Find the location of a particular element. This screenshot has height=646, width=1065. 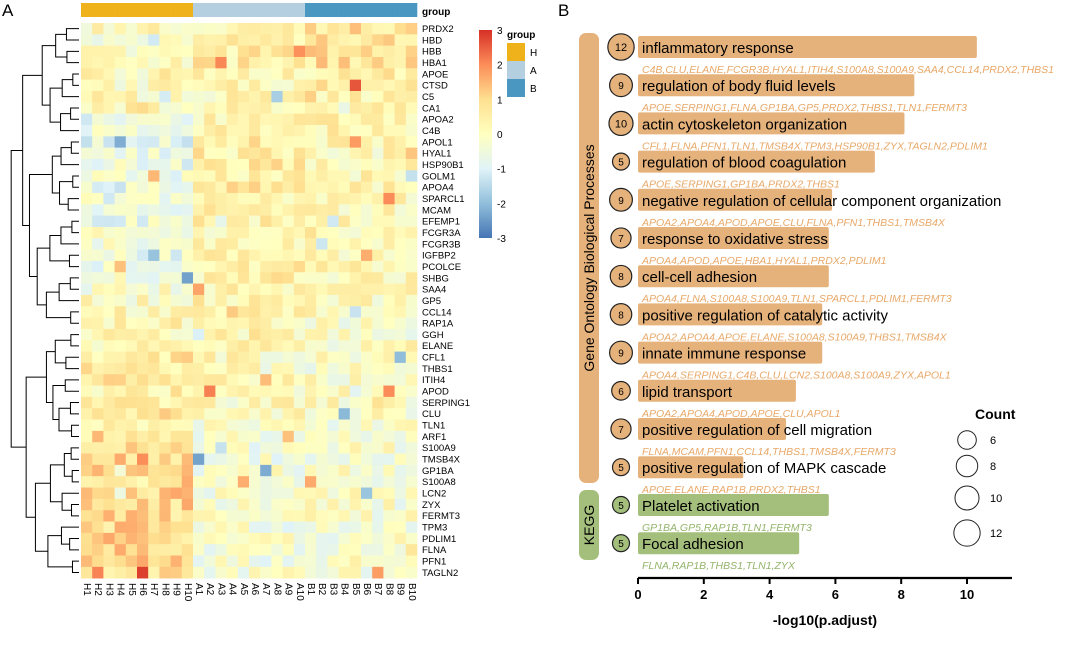

term-genes: GP1BA,GP5,RAP1B,TLN1,FERMT3 is located at coordinates (727, 528).